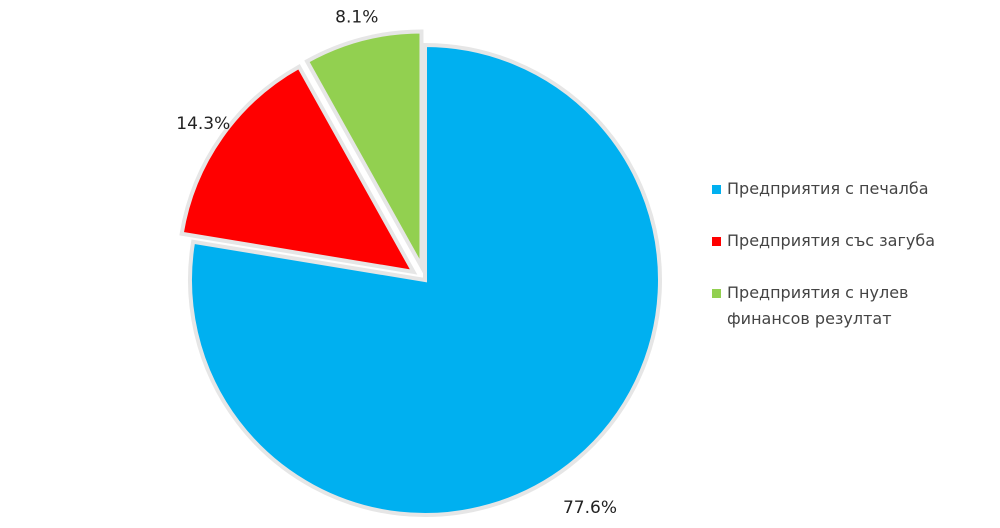 Image resolution: width=1000 pixels, height=528 pixels. I want to click on data-label: 77.6%, so click(590, 508).